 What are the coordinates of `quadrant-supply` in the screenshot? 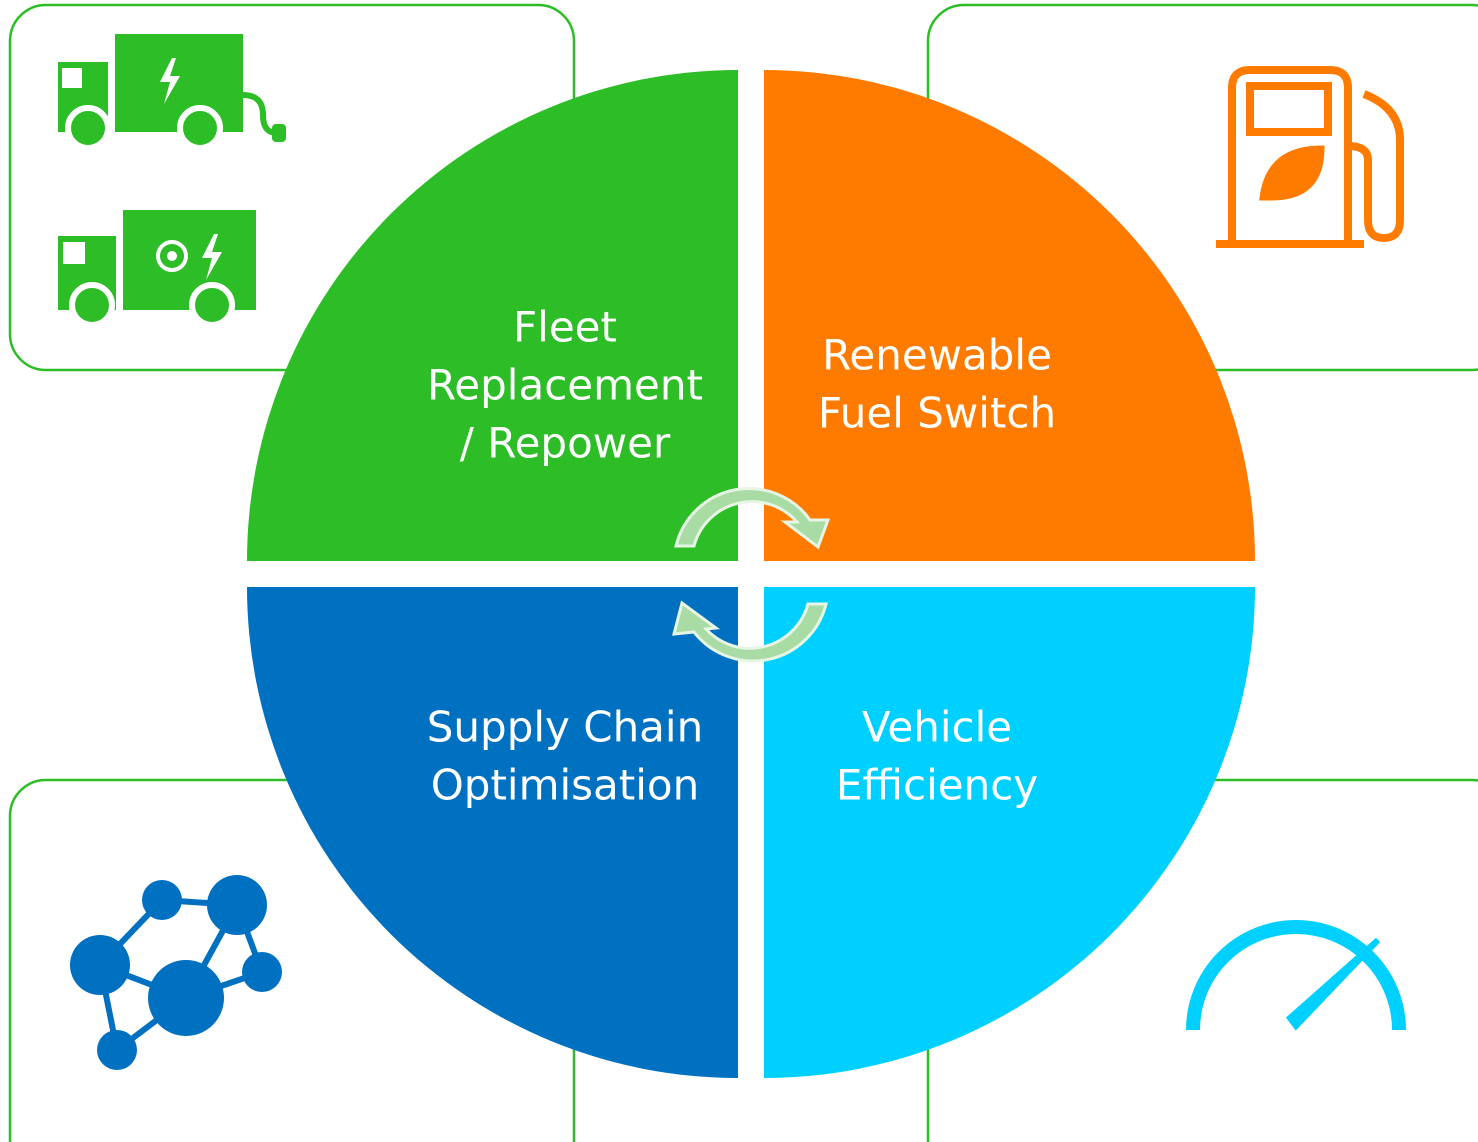 It's located at (492, 832).